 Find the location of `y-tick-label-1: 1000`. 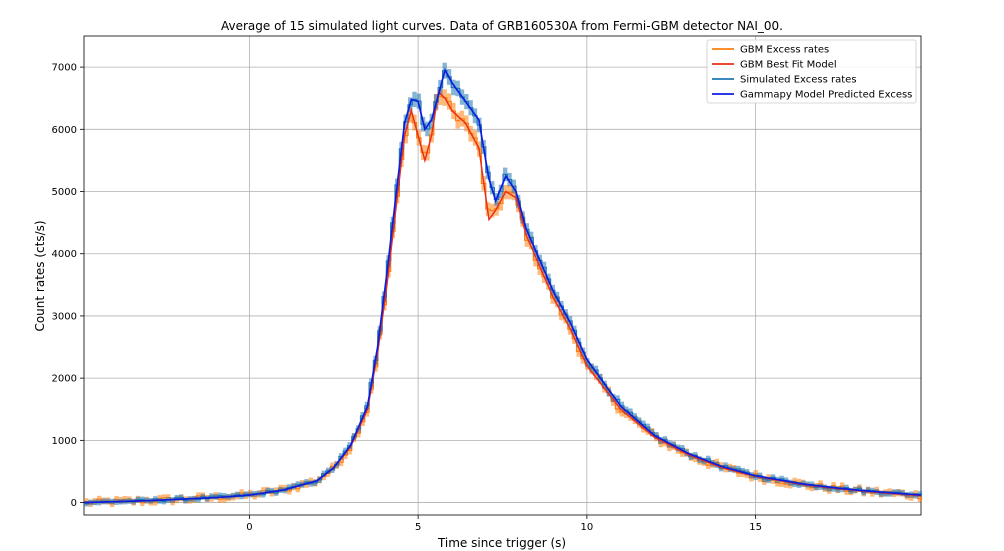

y-tick-label-1: 1000 is located at coordinates (64, 441).